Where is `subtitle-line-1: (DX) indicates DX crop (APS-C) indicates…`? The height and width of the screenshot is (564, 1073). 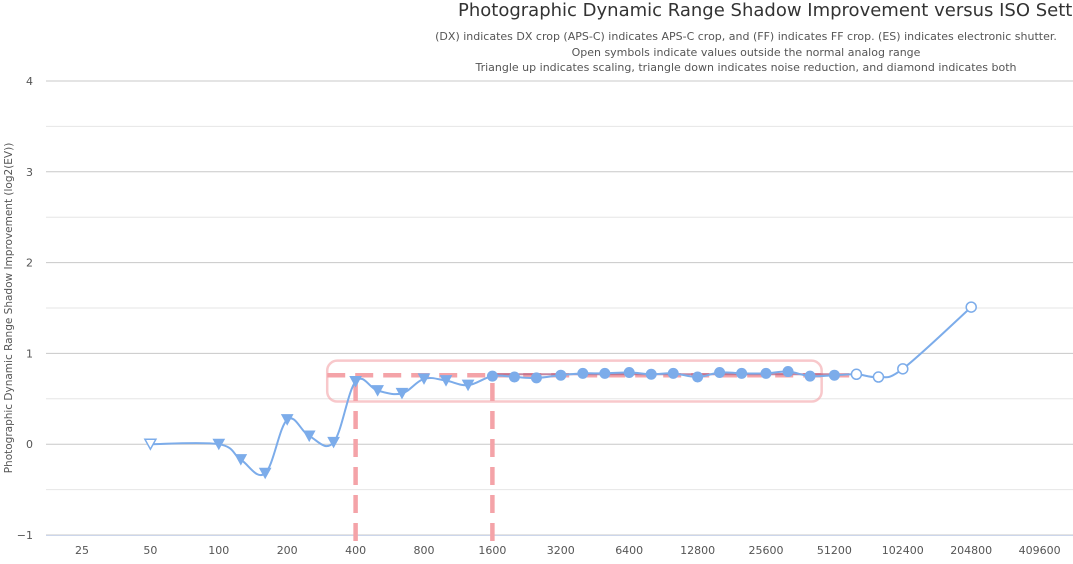
subtitle-line-1: (DX) indicates DX crop (APS-C) indicates… is located at coordinates (746, 36).